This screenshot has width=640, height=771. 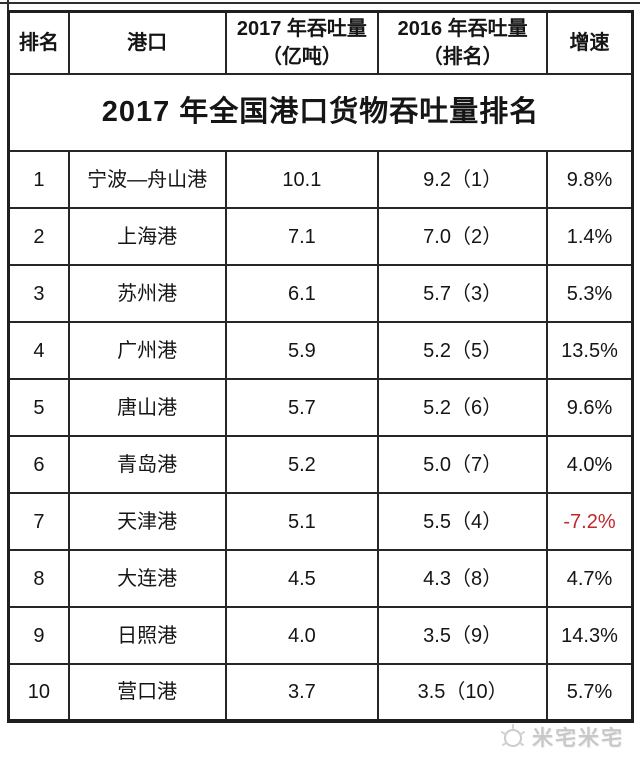 What do you see at coordinates (463, 42) in the screenshot?
I see `header-cell-throughput-2016: 2016 年吞吐量 （排名）` at bounding box center [463, 42].